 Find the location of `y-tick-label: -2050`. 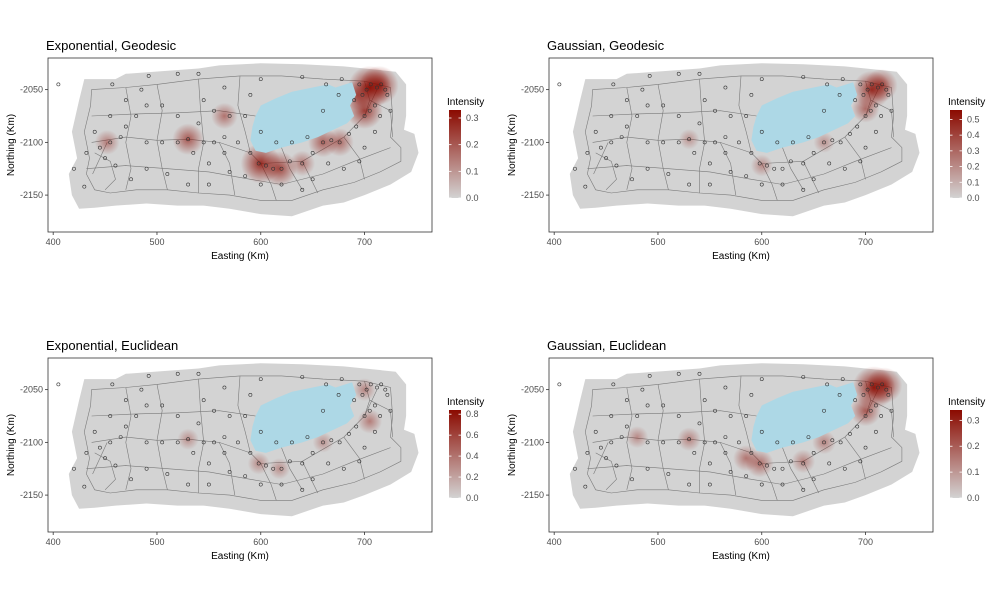

y-tick-label: -2050 is located at coordinates (532, 390).